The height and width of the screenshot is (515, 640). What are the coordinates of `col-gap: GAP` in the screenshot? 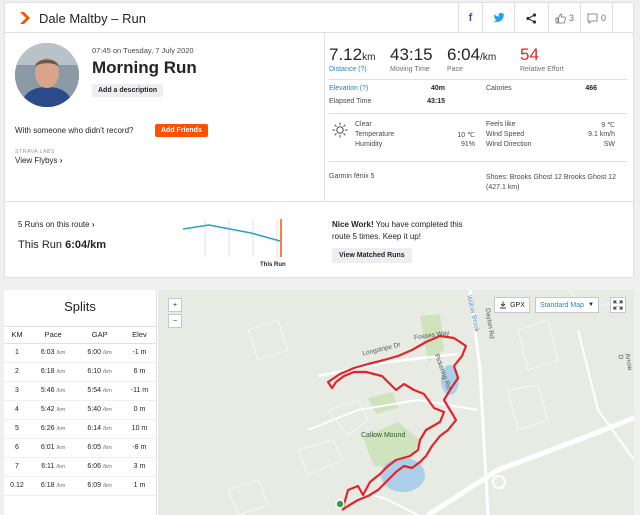 It's located at (99, 335).